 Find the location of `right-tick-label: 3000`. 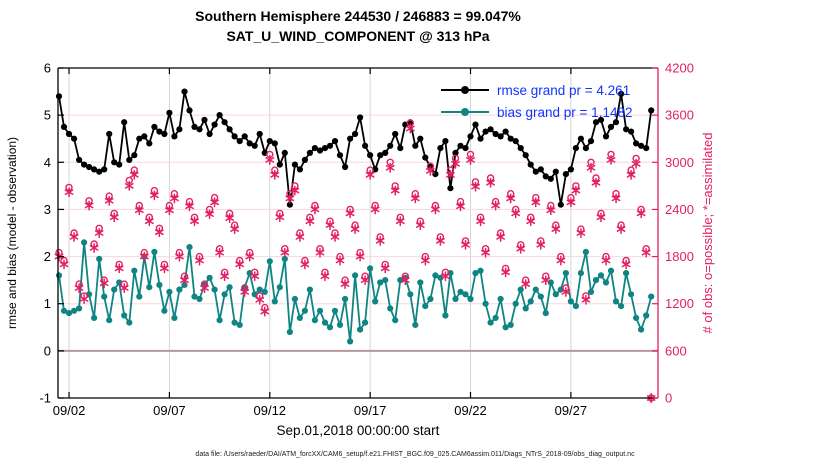

right-tick-label: 3000 is located at coordinates (679, 162).